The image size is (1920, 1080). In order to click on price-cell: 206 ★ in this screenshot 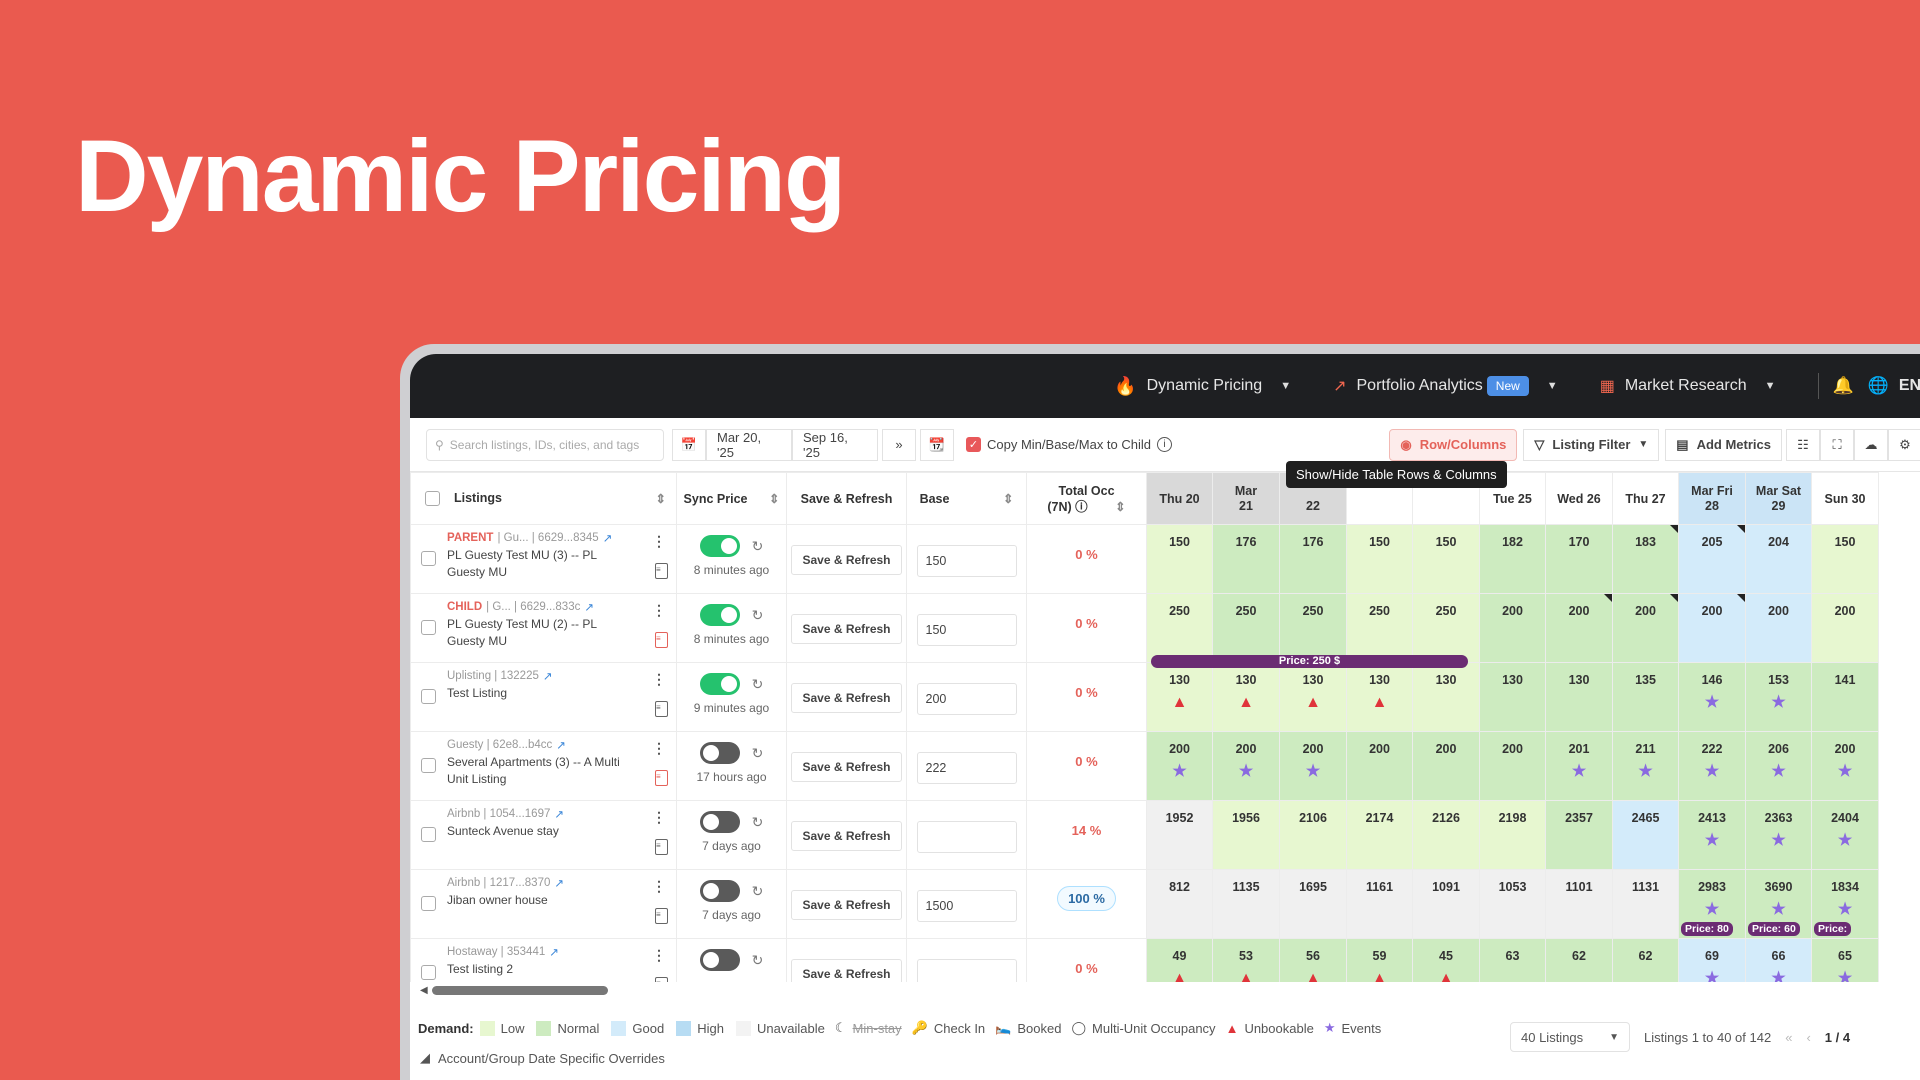, I will do `click(1778, 766)`.